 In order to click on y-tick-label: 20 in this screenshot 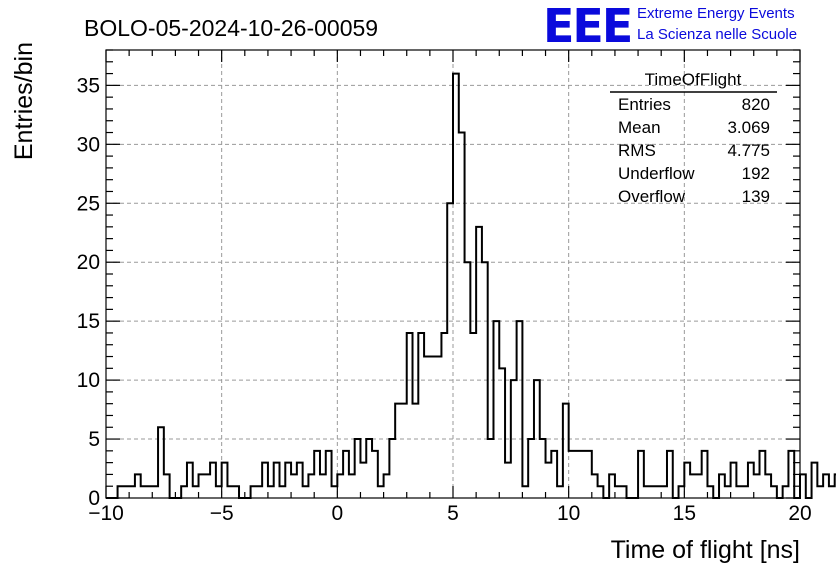, I will do `click(88, 262)`.